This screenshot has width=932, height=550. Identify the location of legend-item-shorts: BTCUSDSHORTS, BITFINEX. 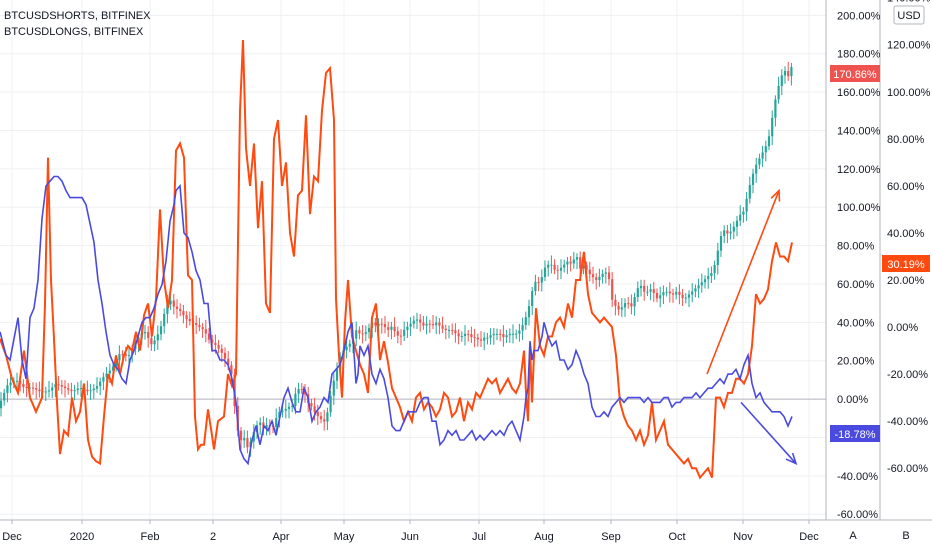
(77, 16).